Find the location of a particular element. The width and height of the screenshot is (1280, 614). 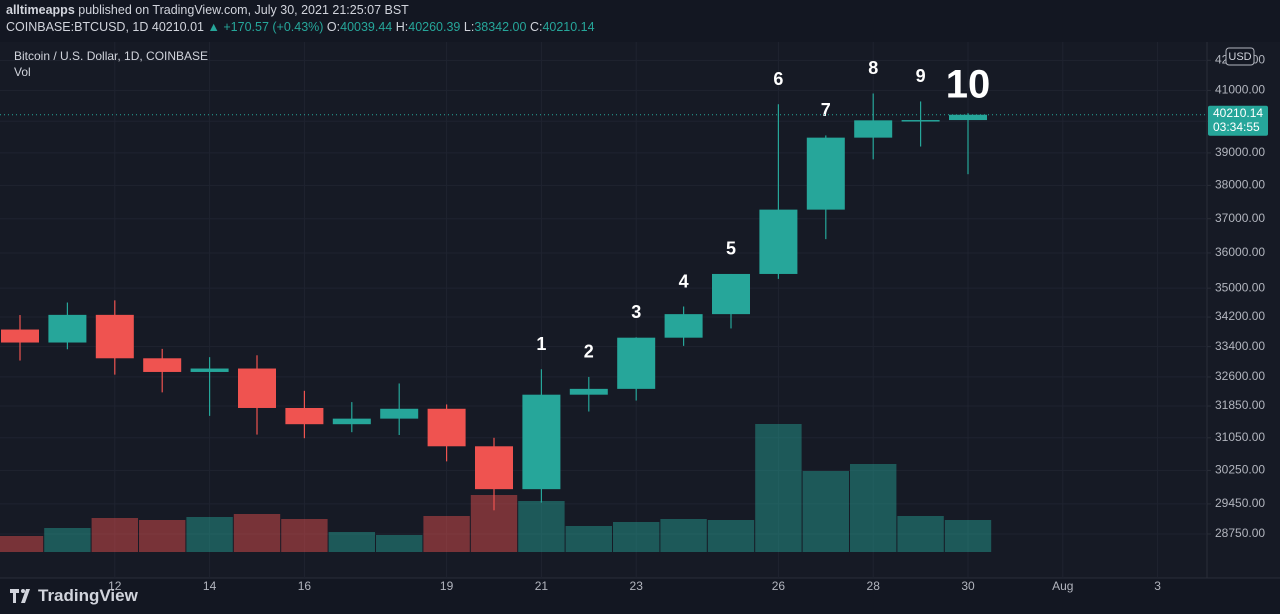

high-label: H: is located at coordinates (402, 27).